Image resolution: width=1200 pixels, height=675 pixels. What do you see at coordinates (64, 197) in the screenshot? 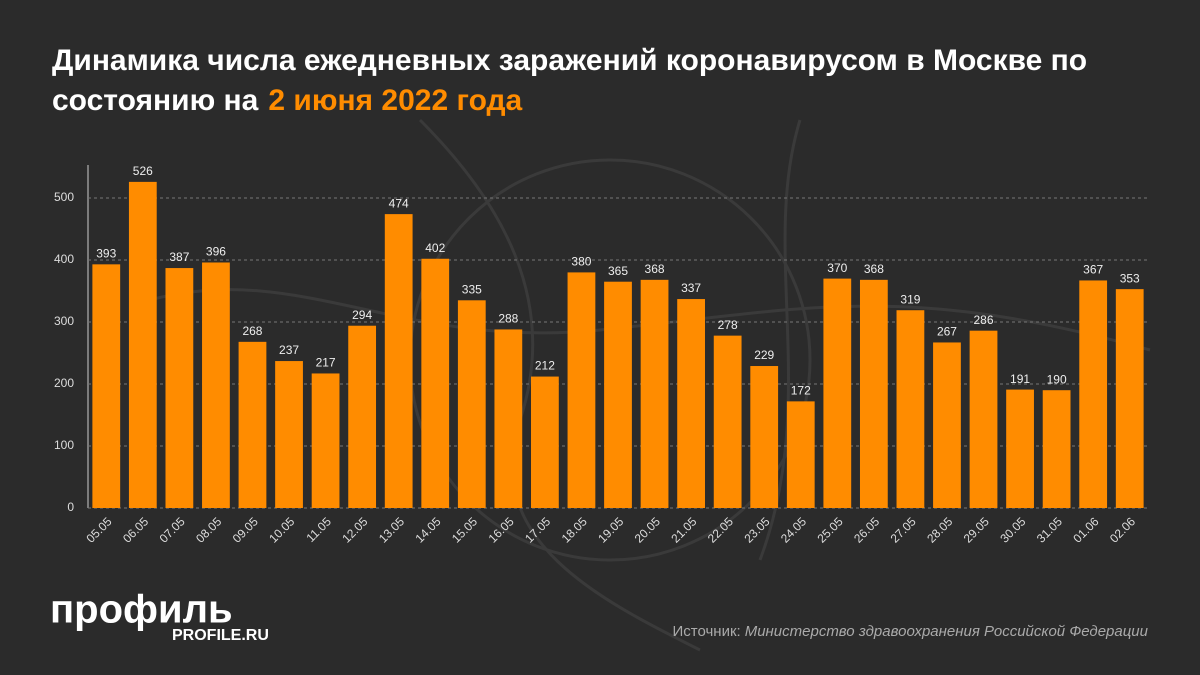
I see `y-tick-label: 500` at bounding box center [64, 197].